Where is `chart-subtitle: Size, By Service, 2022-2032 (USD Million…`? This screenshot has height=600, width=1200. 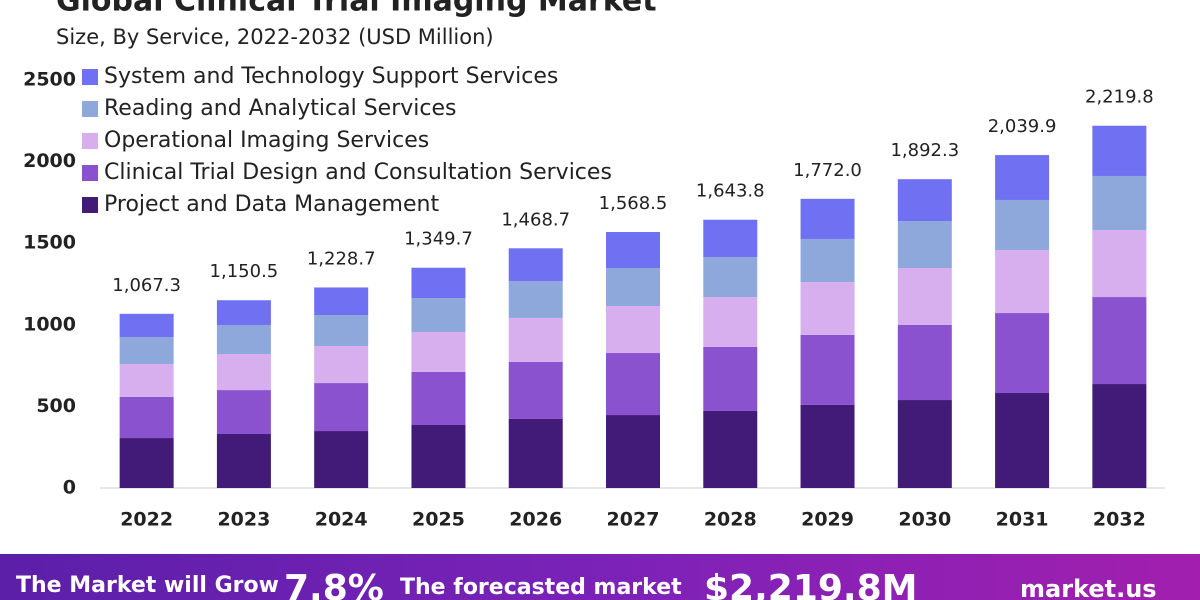 chart-subtitle: Size, By Service, 2022-2032 (USD Million… is located at coordinates (275, 37).